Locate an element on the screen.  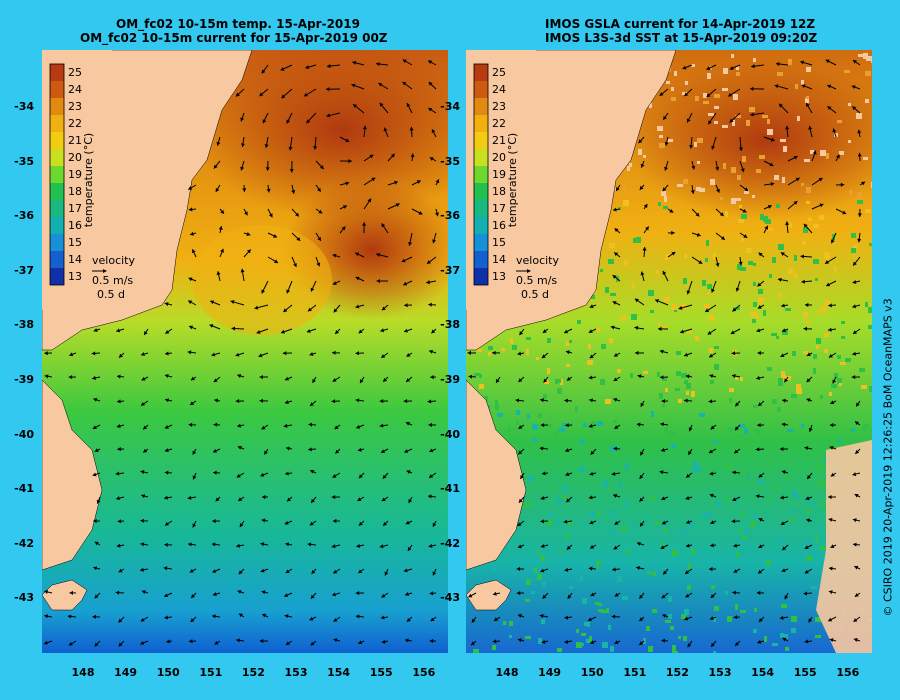
colorbar-tick: 13 is located at coordinates (499, 276).